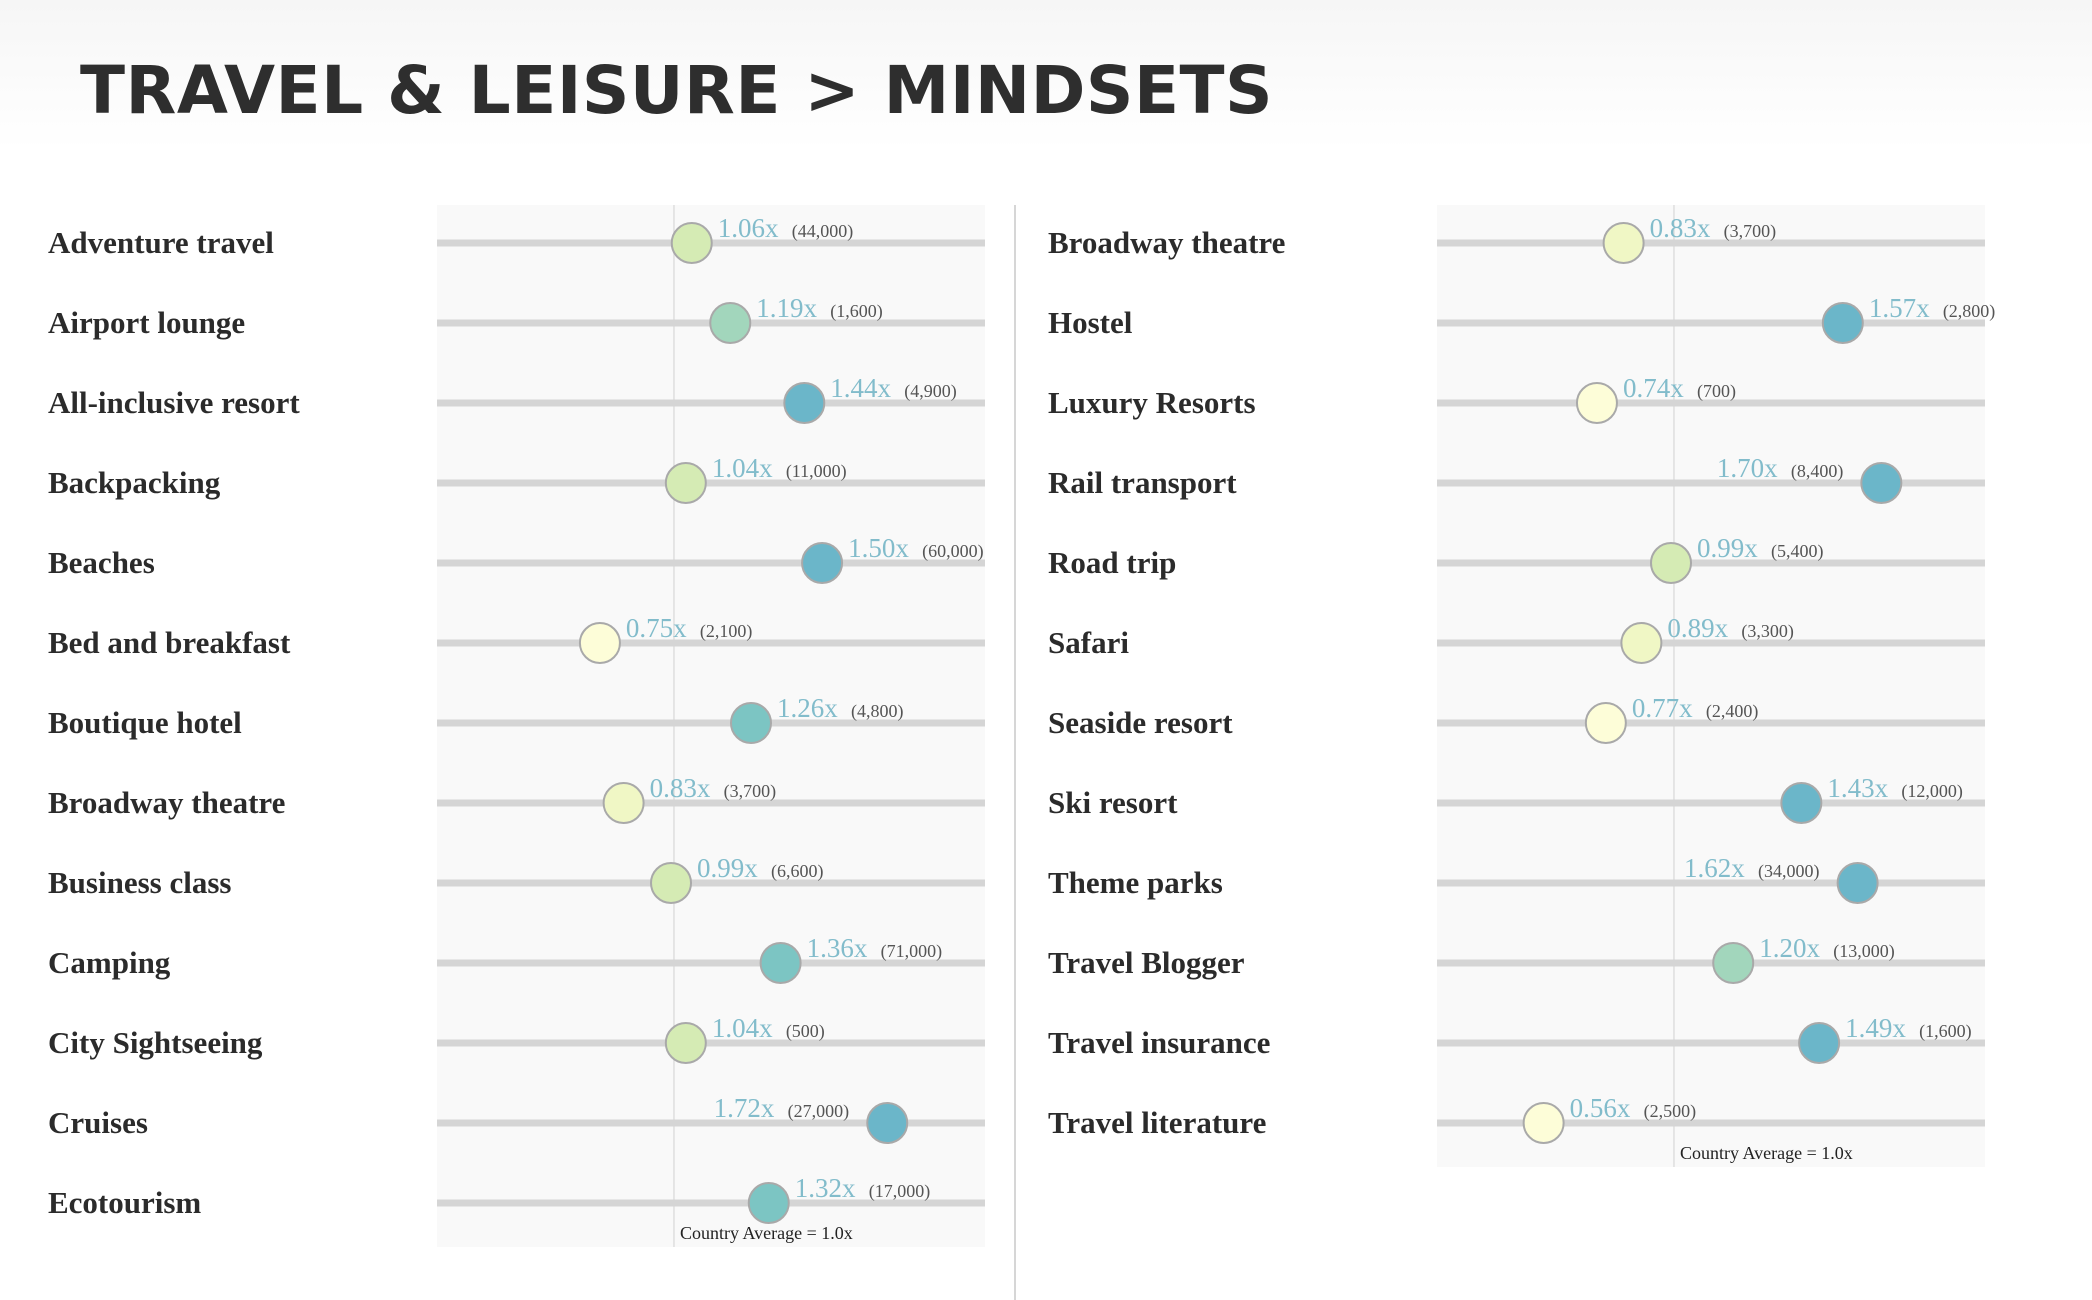 The width and height of the screenshot is (2092, 1300). Describe the element at coordinates (1932, 791) in the screenshot. I see `count-label: (12,000)` at that location.